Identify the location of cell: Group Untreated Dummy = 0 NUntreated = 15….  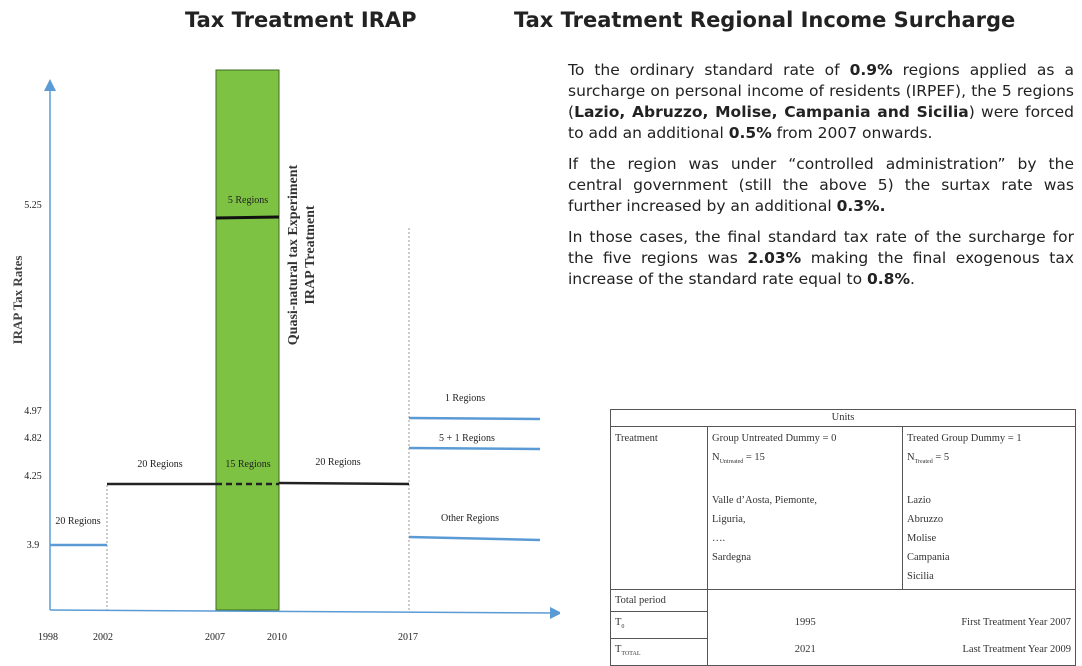
(805, 508).